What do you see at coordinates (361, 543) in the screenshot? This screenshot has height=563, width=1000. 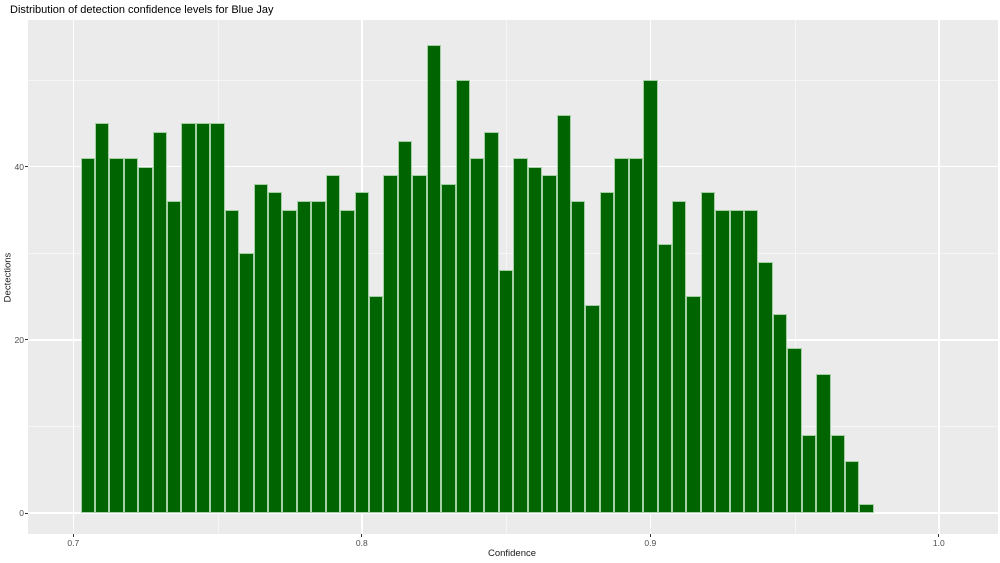 I see `x-tick-label: 0.8` at bounding box center [361, 543].